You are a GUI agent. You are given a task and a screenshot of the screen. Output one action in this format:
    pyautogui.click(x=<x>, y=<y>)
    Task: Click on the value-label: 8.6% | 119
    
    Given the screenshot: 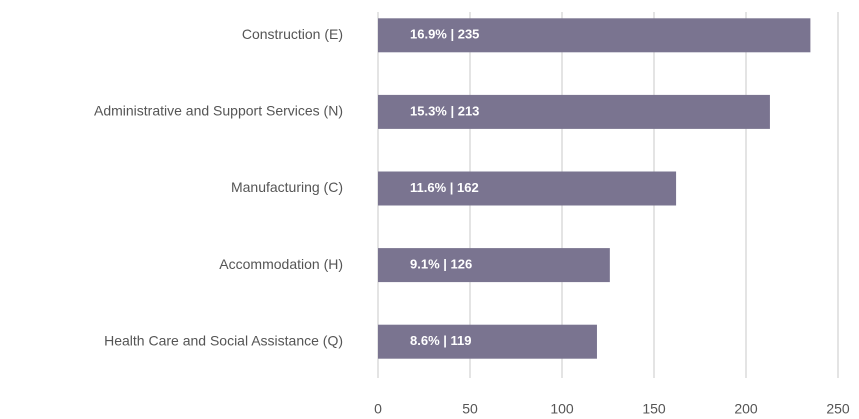 What is the action you would take?
    pyautogui.click(x=440, y=340)
    